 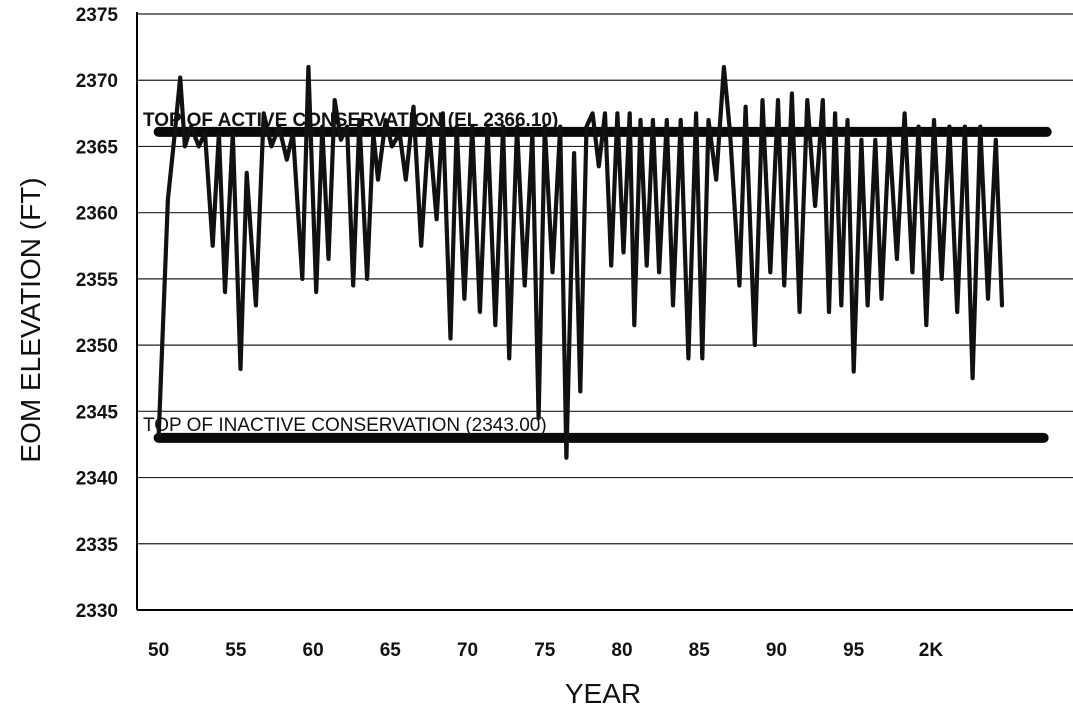 I want to click on x-tick-label: 55, so click(x=236, y=650).